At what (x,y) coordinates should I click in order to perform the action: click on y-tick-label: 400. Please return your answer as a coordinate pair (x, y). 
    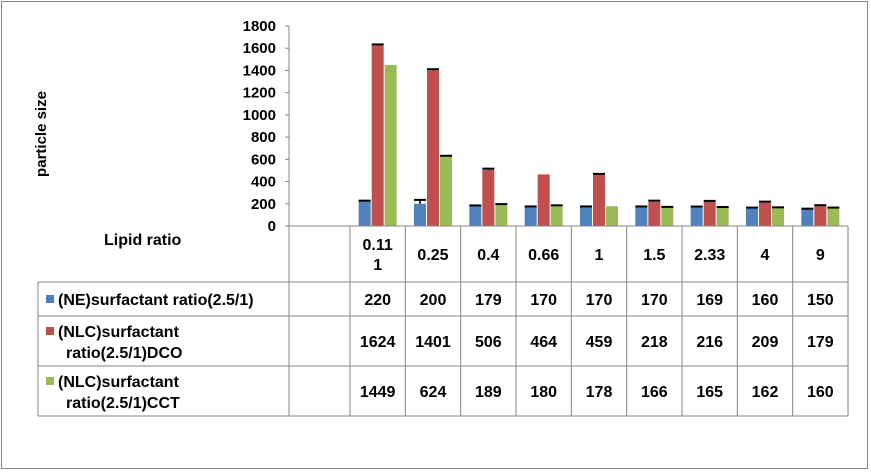
    Looking at the image, I should click on (263, 182).